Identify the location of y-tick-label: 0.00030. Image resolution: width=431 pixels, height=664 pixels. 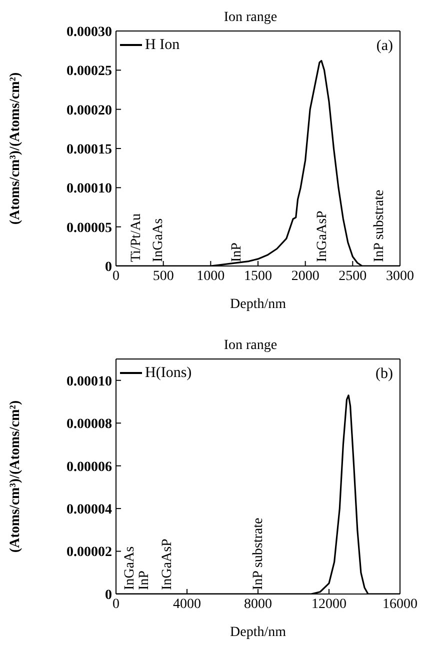
(89, 32).